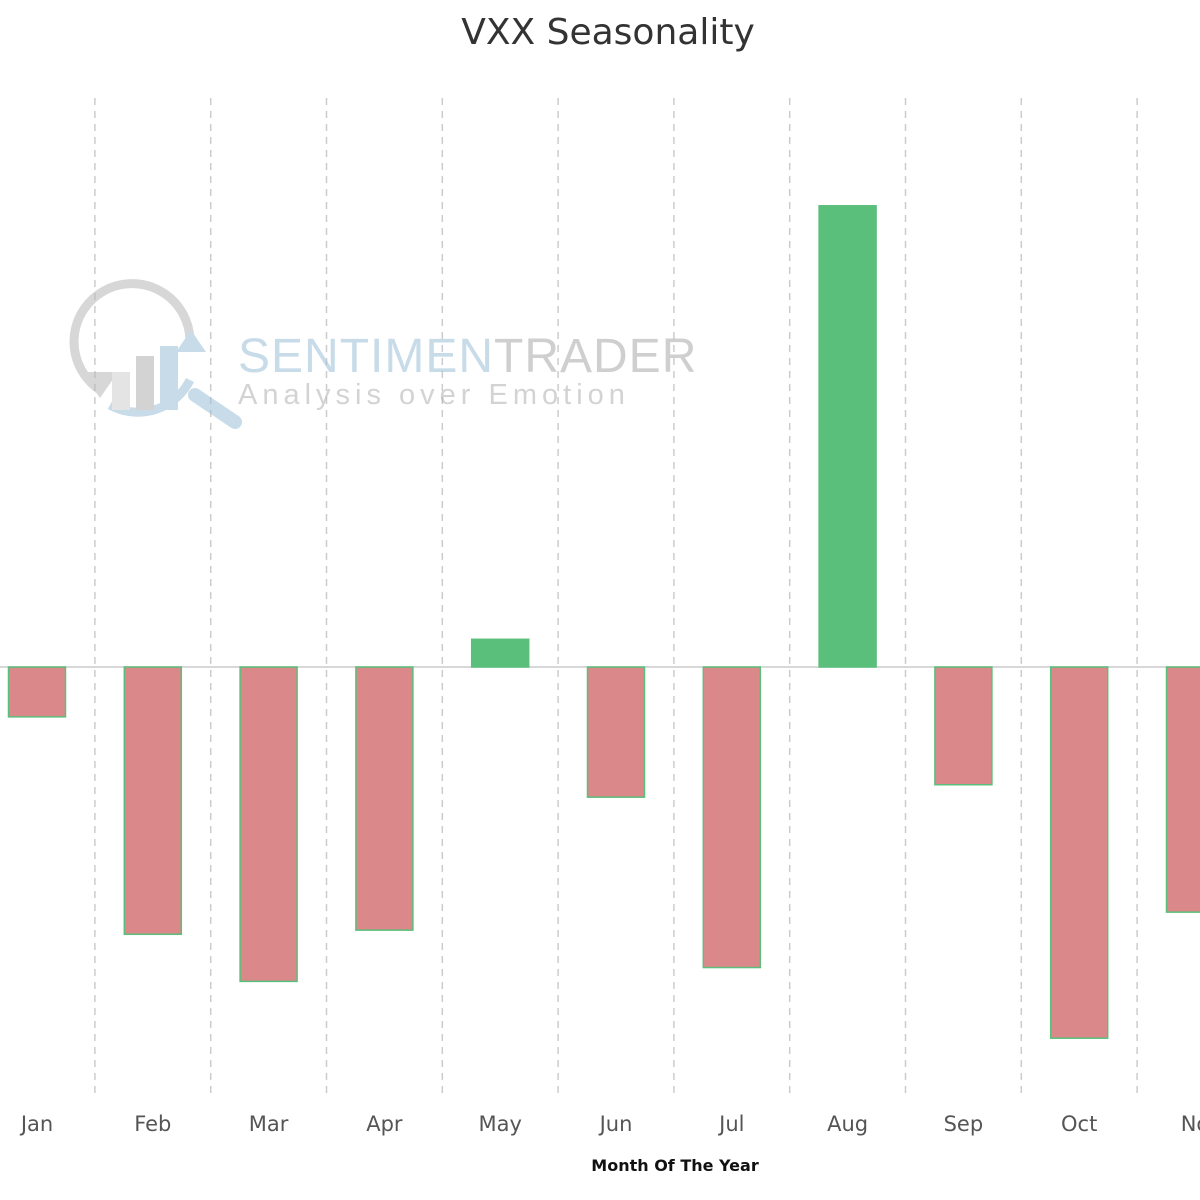  I want to click on x-tick-label: Jan, so click(36, 1124).